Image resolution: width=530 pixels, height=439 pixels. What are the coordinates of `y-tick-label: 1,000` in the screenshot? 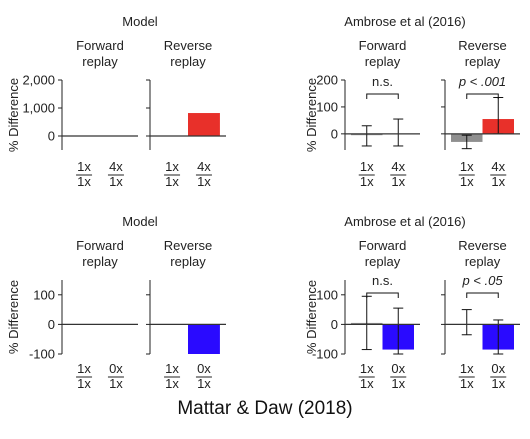 It's located at (38, 108).